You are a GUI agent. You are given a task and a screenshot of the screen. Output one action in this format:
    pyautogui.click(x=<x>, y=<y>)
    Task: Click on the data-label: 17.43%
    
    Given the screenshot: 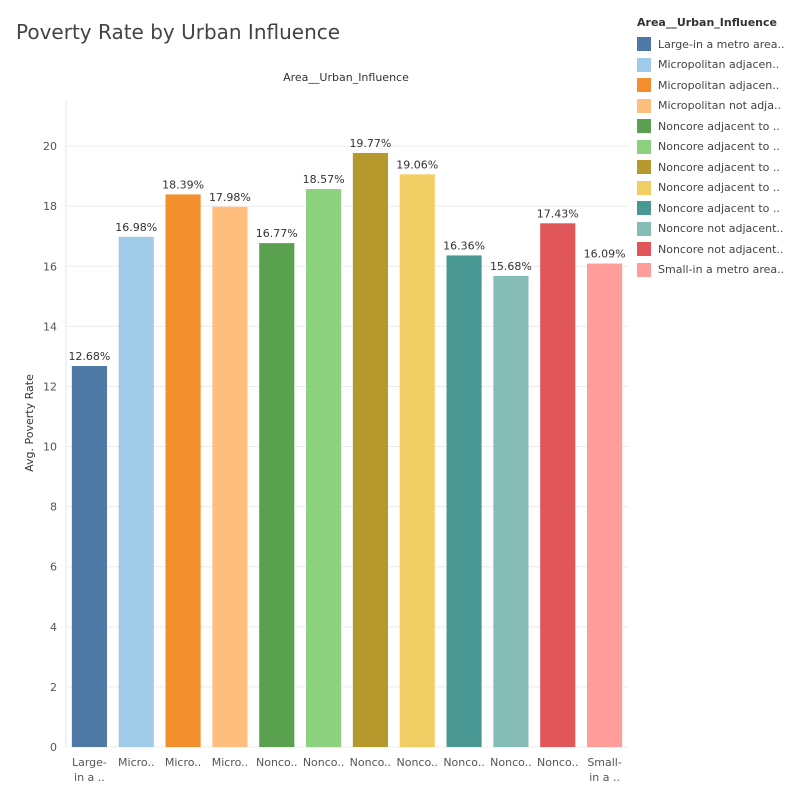 What is the action you would take?
    pyautogui.click(x=558, y=213)
    